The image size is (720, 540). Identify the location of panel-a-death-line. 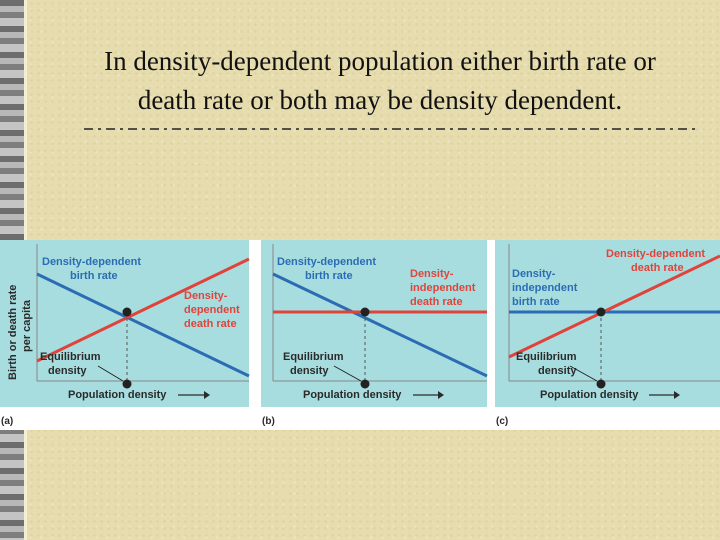
(143, 310).